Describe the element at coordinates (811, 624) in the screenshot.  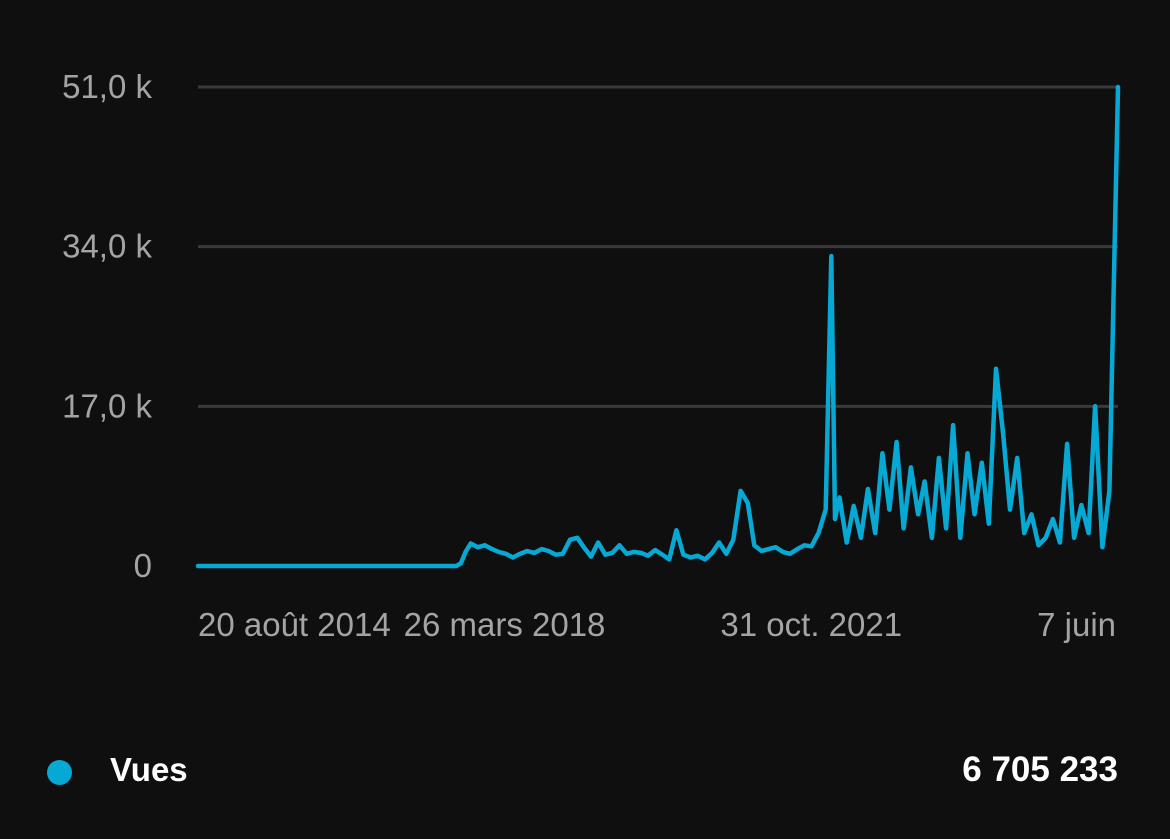
I see `x-tick-label-2: 31 oct. 2021` at that location.